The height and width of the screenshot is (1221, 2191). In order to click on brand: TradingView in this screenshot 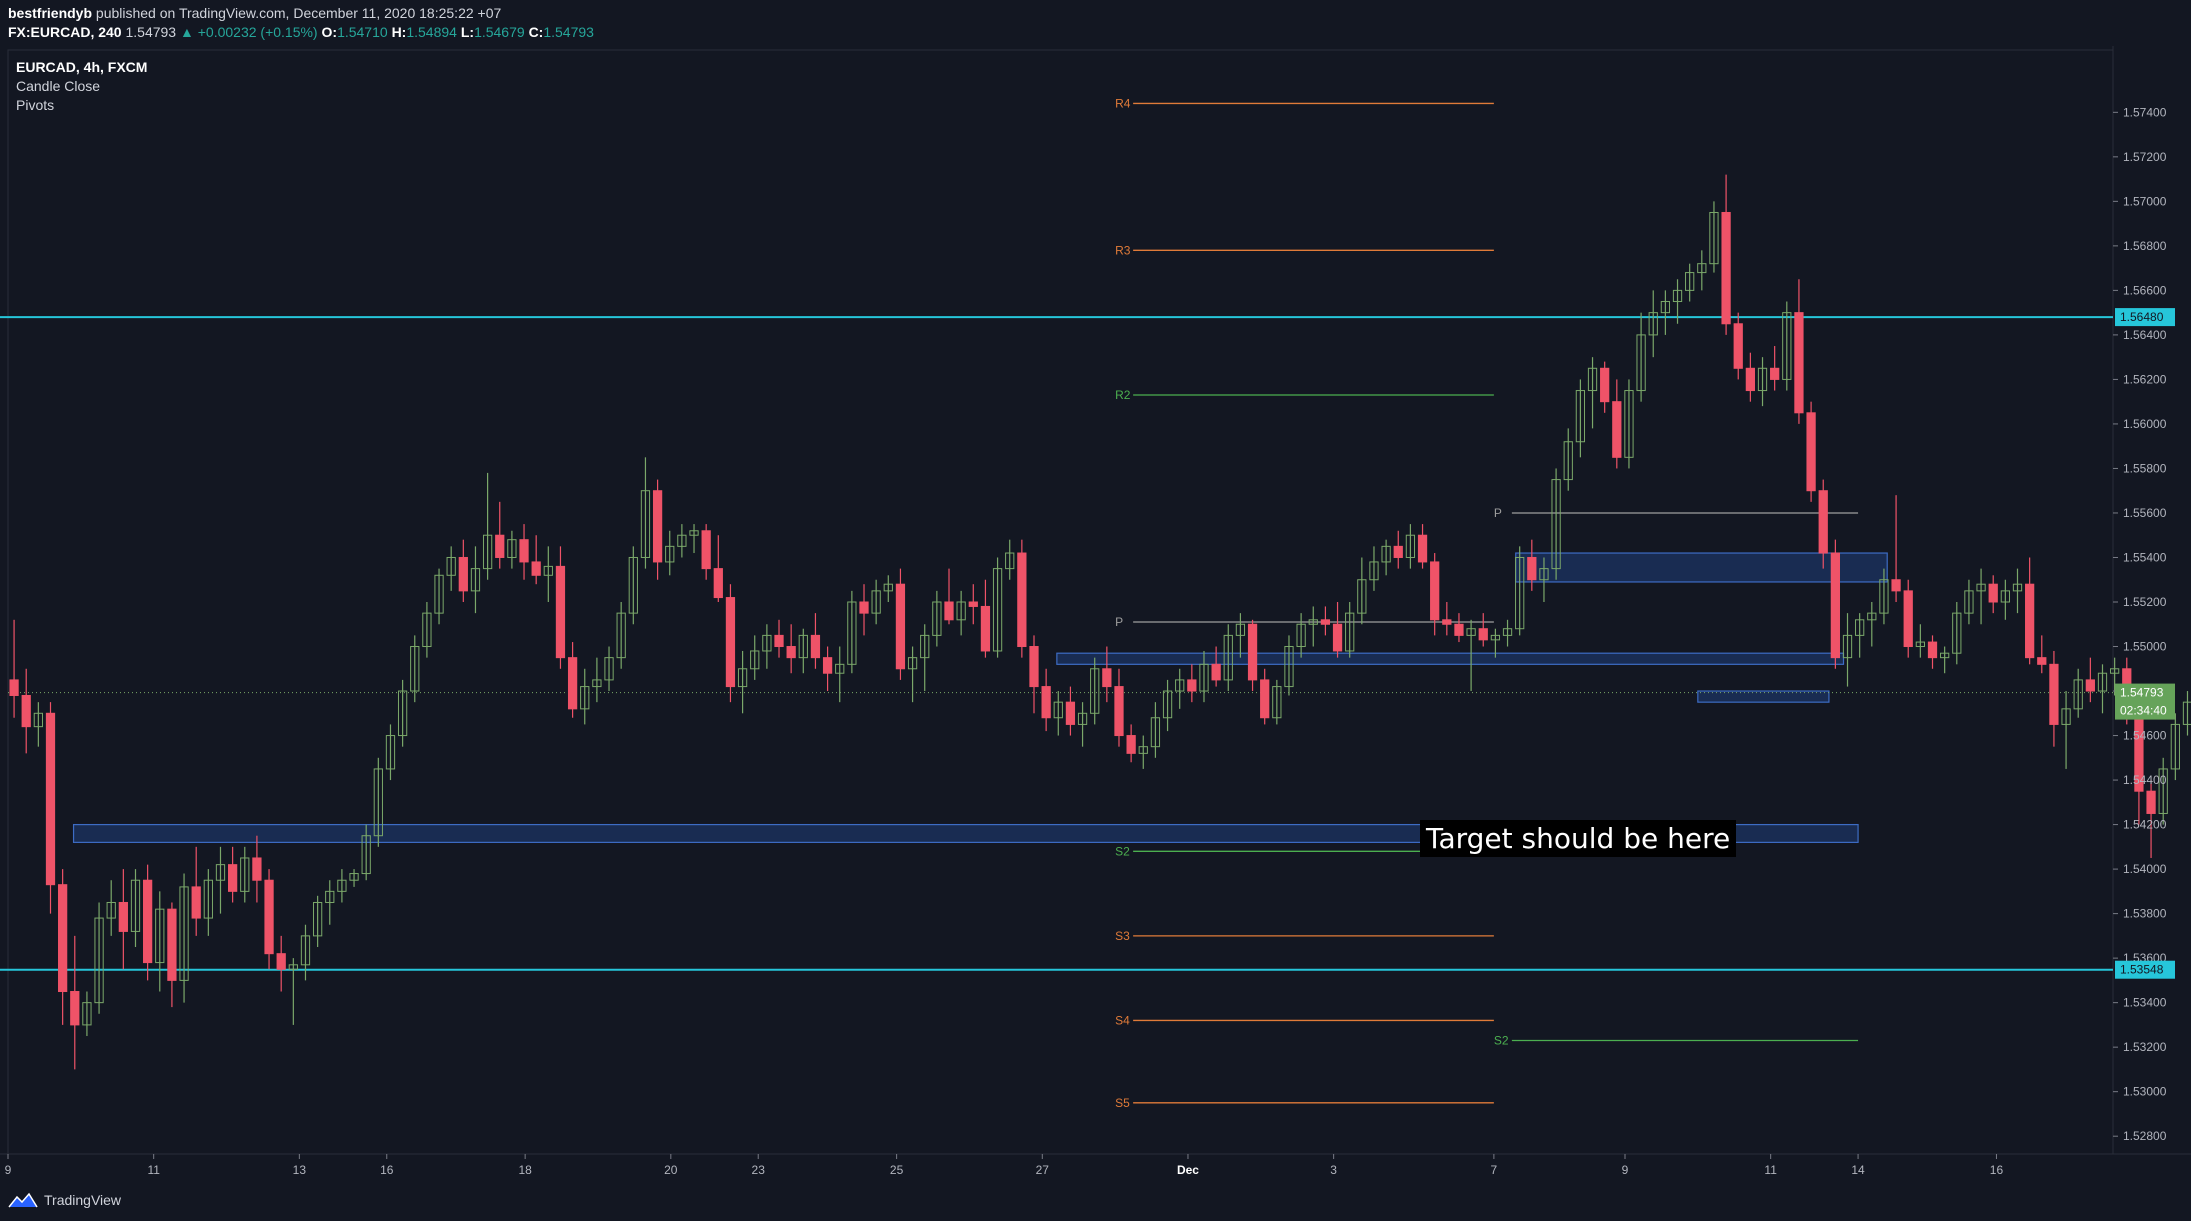, I will do `click(64, 1200)`.